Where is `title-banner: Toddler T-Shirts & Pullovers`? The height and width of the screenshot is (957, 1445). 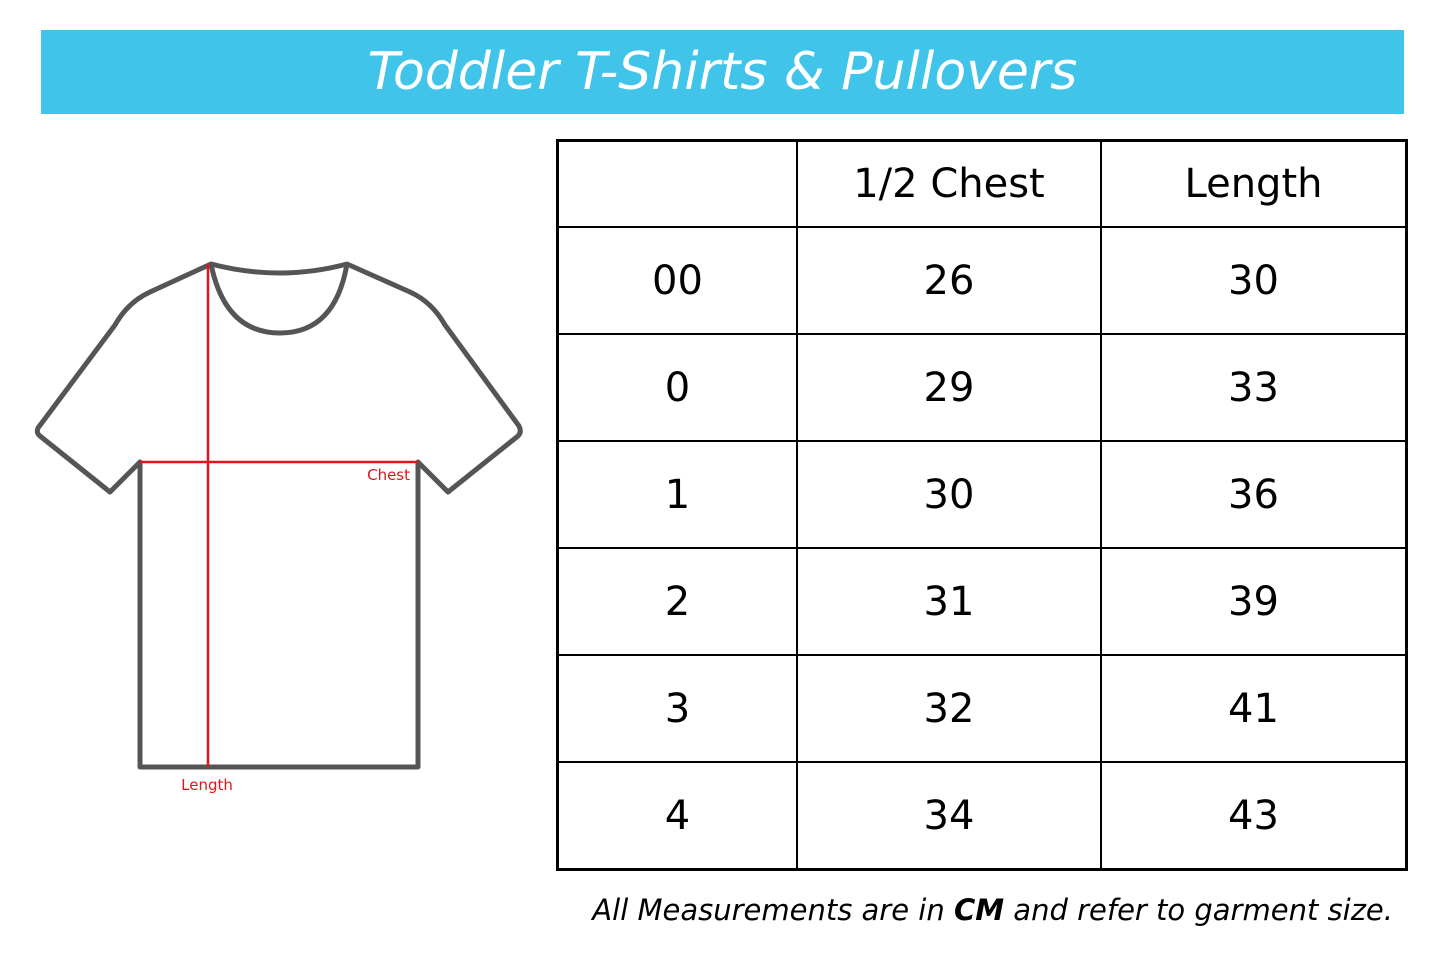
title-banner: Toddler T-Shirts & Pullovers is located at coordinates (722, 72).